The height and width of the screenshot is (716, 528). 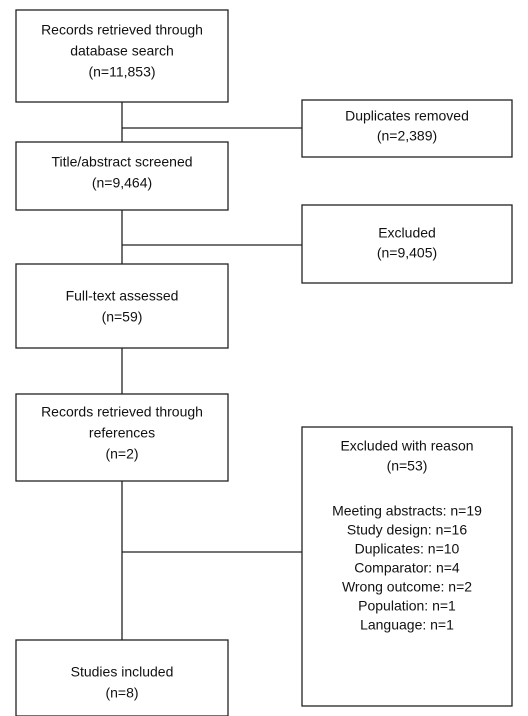 I want to click on reason-item: Language: n=1, so click(x=407, y=625).